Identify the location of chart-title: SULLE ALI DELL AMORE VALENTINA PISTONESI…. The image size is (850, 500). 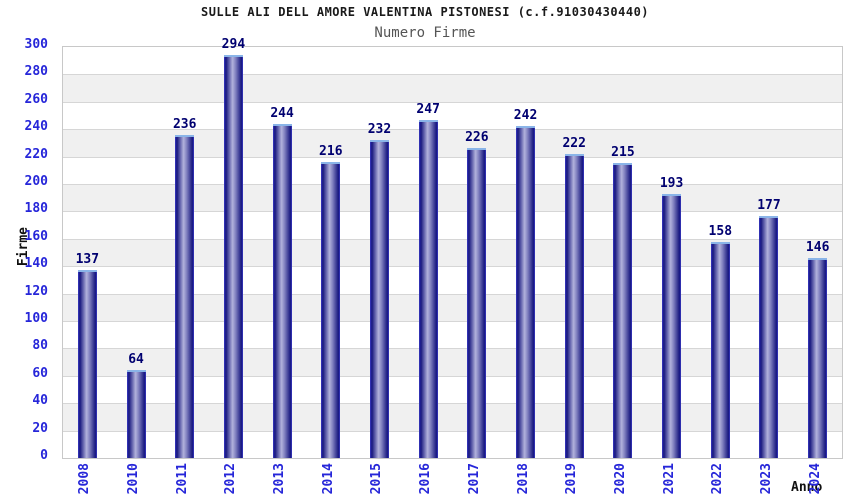
(425, 12).